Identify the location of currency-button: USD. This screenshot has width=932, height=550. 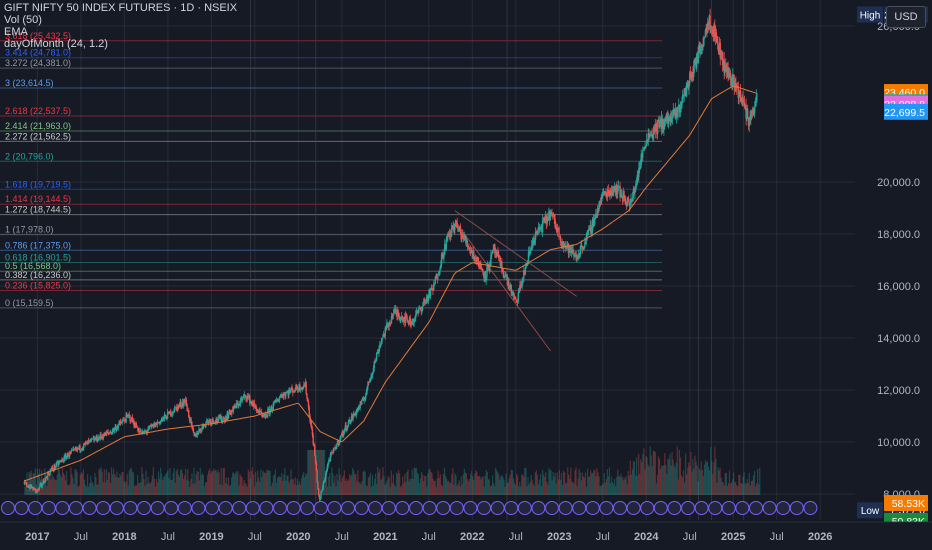
(906, 17).